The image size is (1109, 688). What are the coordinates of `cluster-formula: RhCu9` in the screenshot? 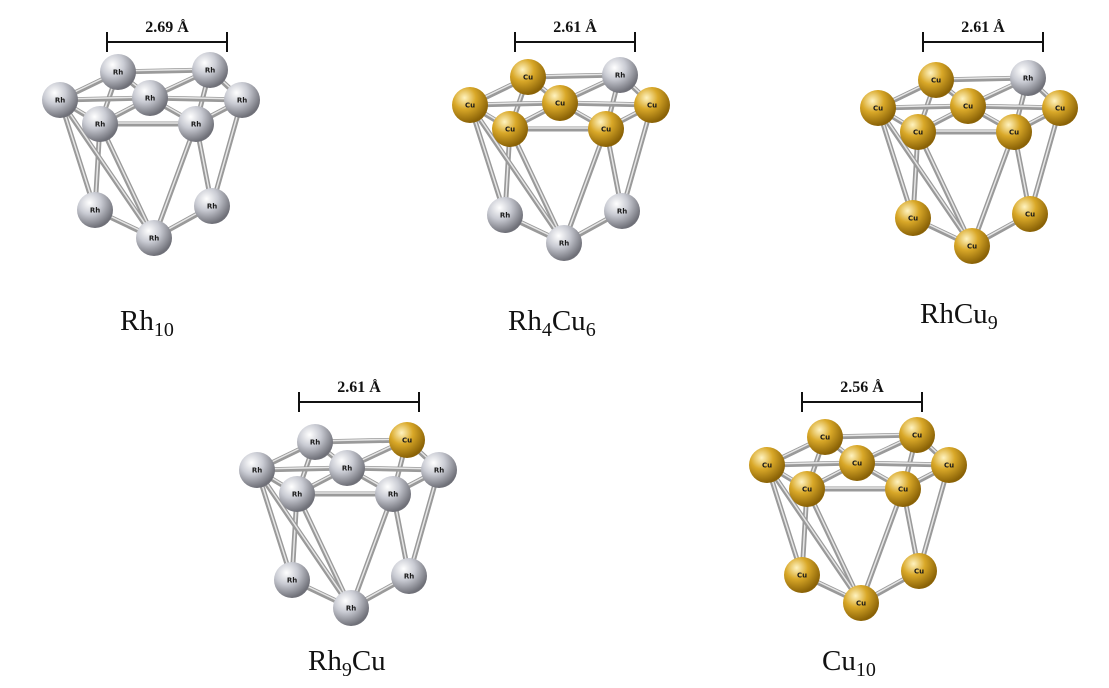 It's located at (959, 316).